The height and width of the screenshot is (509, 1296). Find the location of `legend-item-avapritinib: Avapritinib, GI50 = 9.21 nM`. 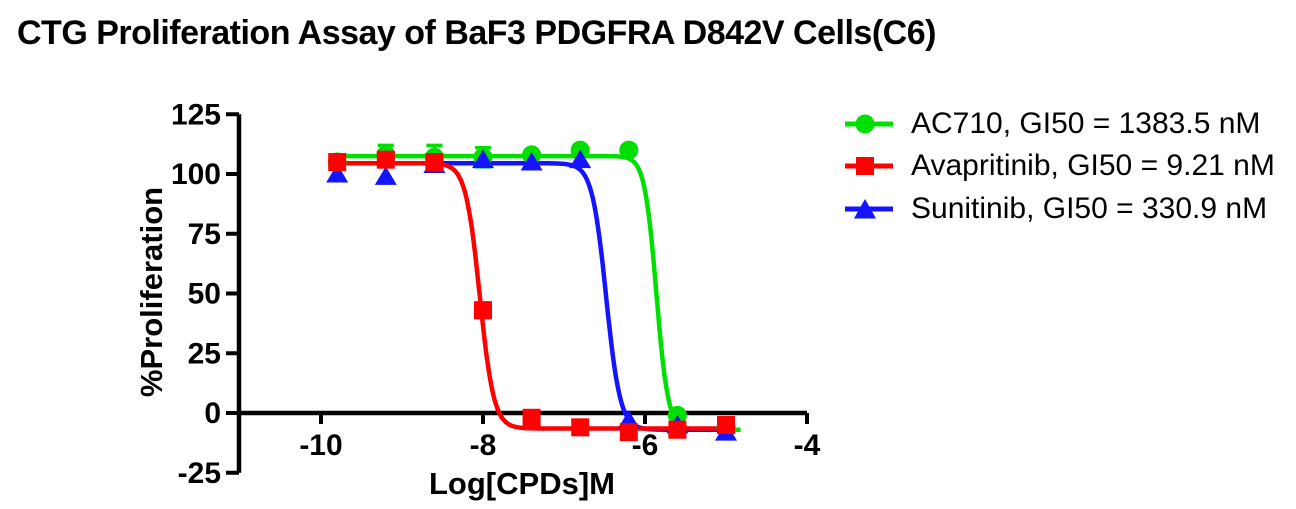

legend-item-avapritinib: Avapritinib, GI50 = 9.21 nM is located at coordinates (1059, 166).